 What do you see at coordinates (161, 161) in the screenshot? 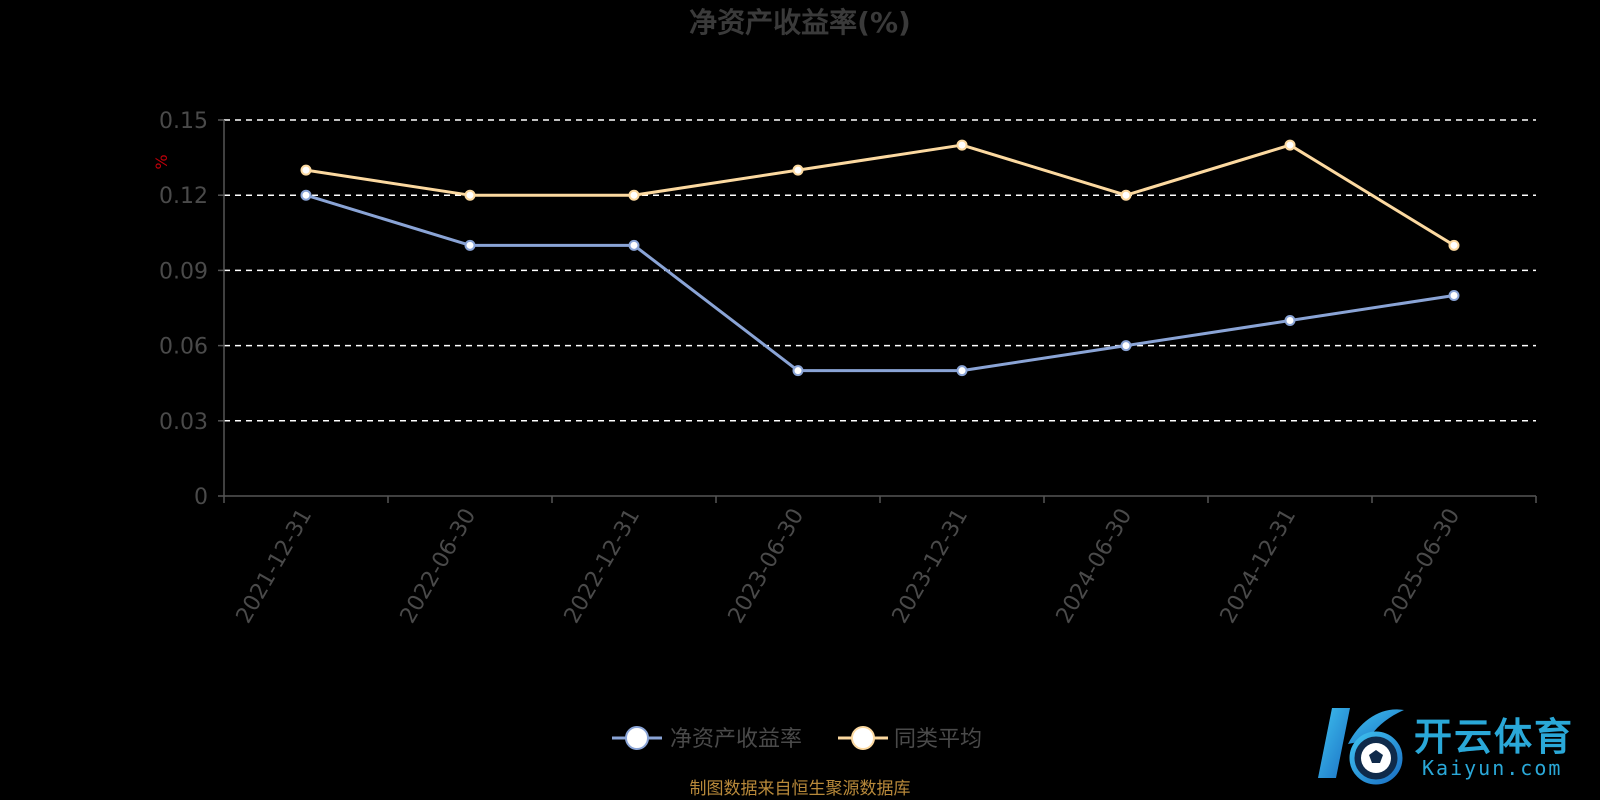
I see `y-axis-unit-label: %` at bounding box center [161, 161].